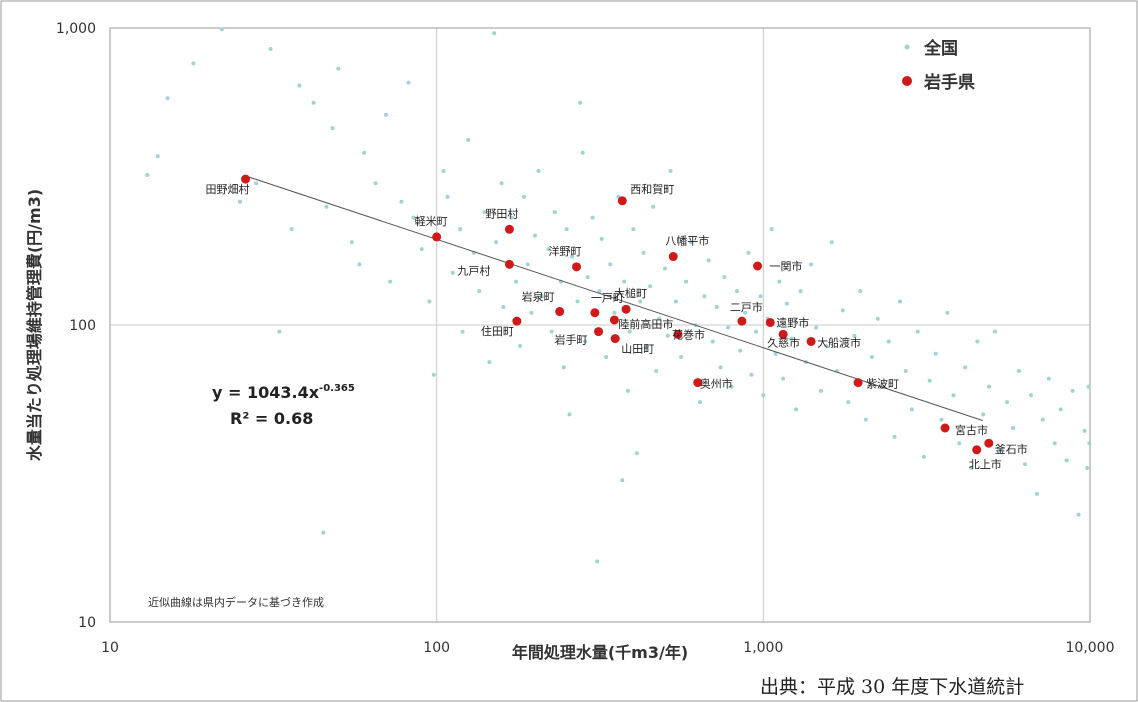 The width and height of the screenshot is (1138, 702). I want to click on y-axis-title: 水量当たり処理場維持管理費(円/m3), so click(34, 325).